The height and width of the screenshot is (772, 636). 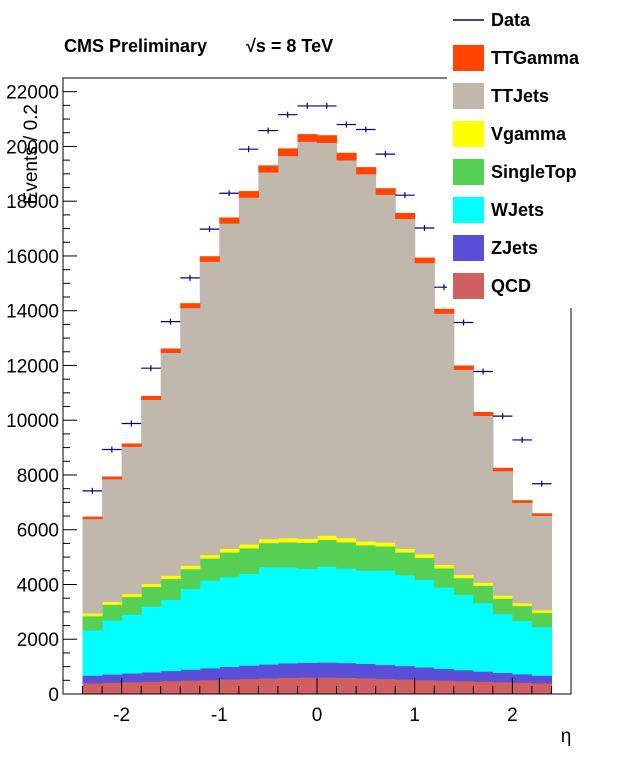 What do you see at coordinates (219, 715) in the screenshot?
I see `x-tick-label: -1` at bounding box center [219, 715].